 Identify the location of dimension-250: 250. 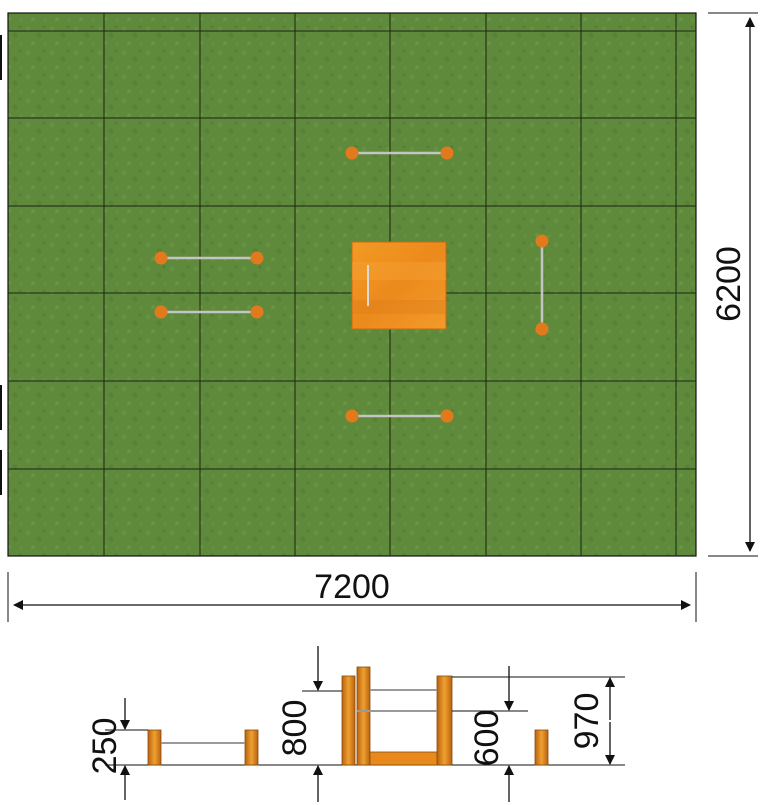
(117, 749).